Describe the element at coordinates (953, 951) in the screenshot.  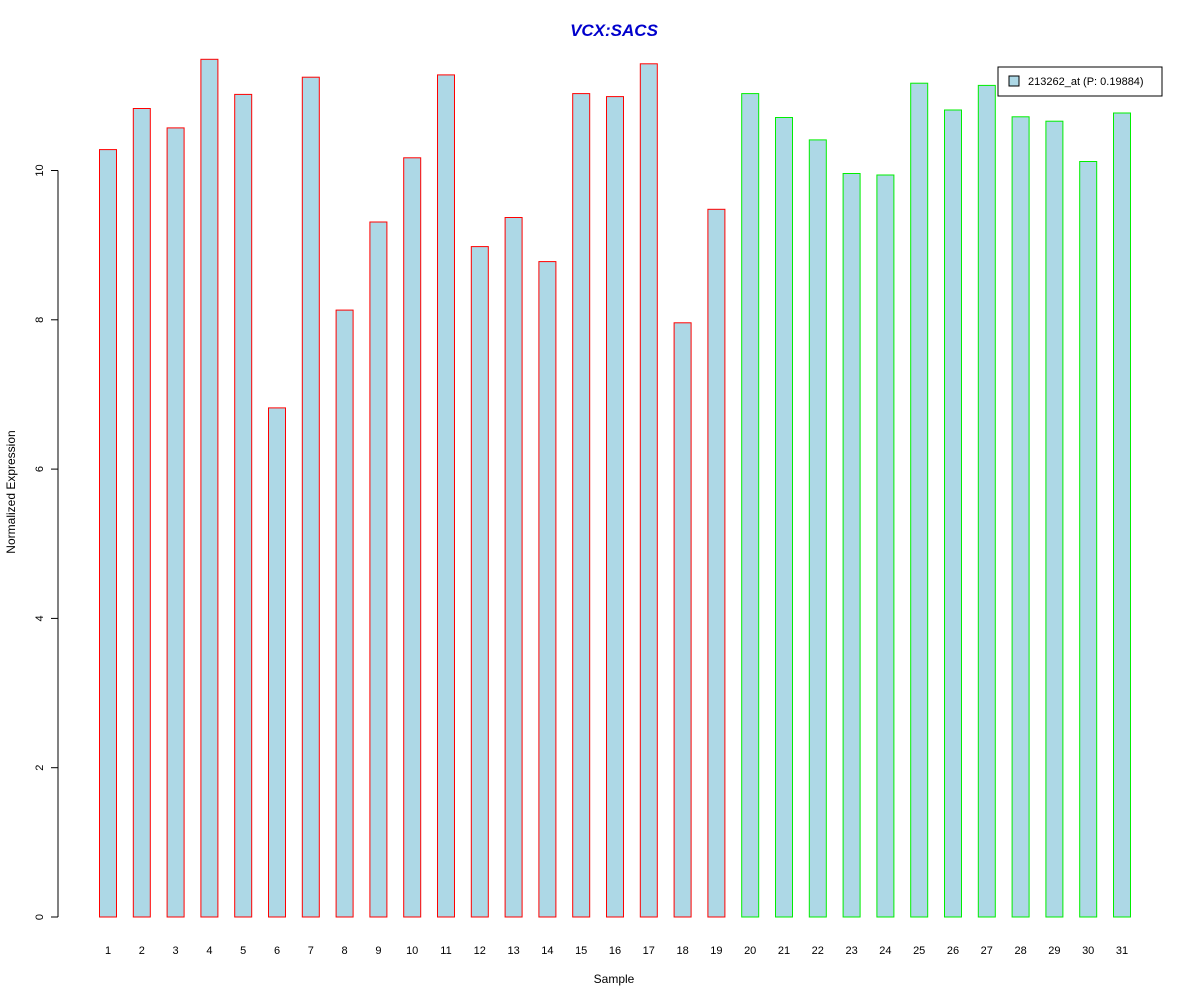
I see `x-tick-label: 26` at that location.